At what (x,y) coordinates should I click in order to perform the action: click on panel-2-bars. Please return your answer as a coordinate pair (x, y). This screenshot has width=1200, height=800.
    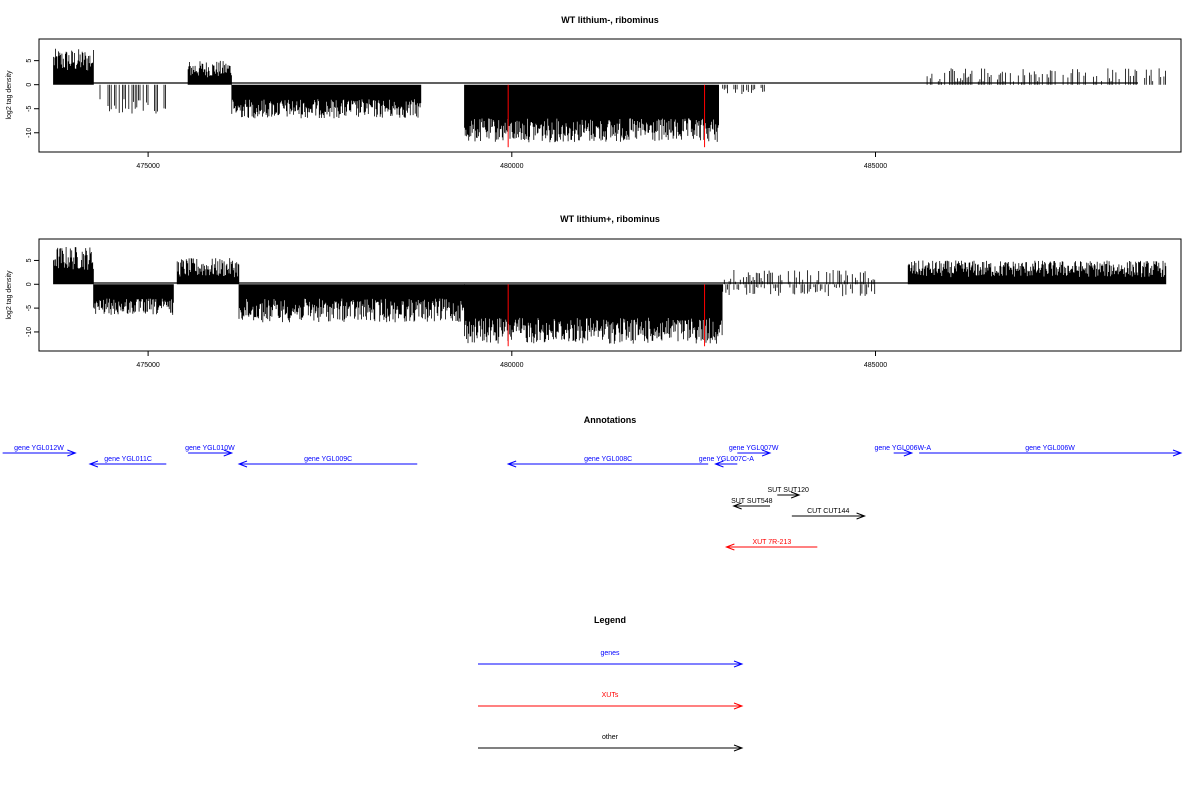
    Looking at the image, I should click on (610, 297).